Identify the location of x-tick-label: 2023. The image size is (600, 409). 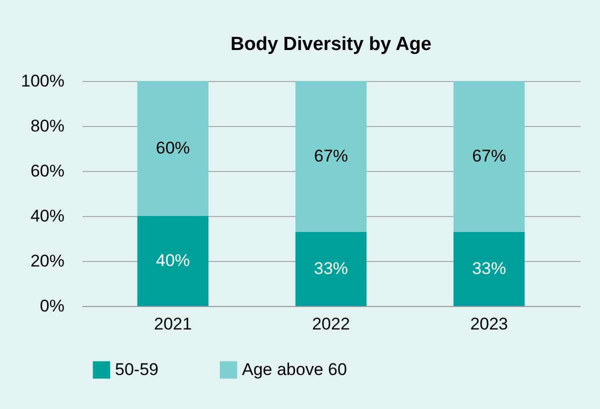
(489, 324).